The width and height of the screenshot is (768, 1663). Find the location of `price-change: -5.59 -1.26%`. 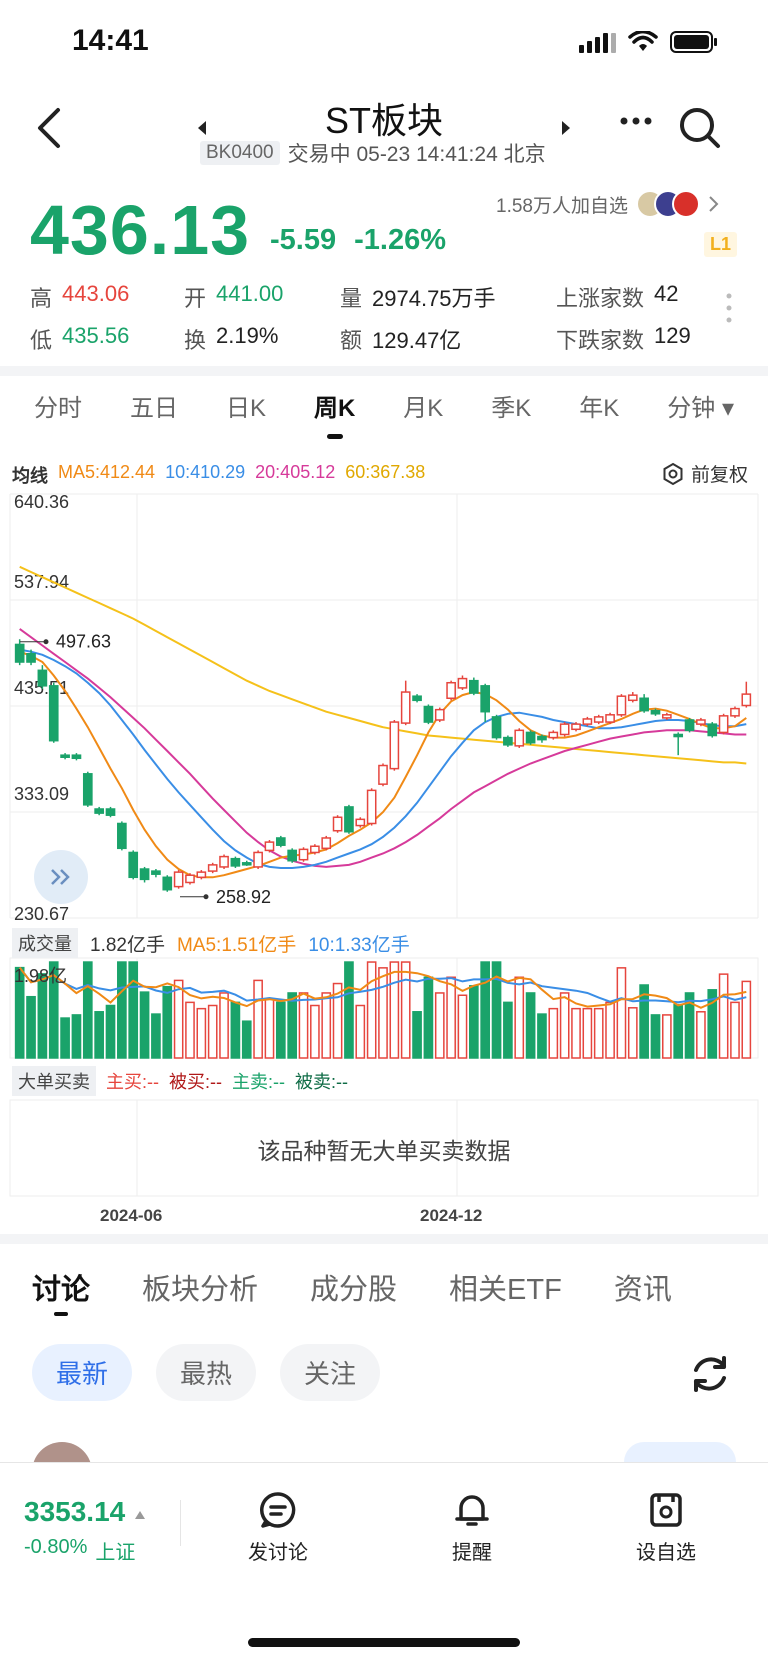

price-change: -5.59 -1.26% is located at coordinates (358, 240).